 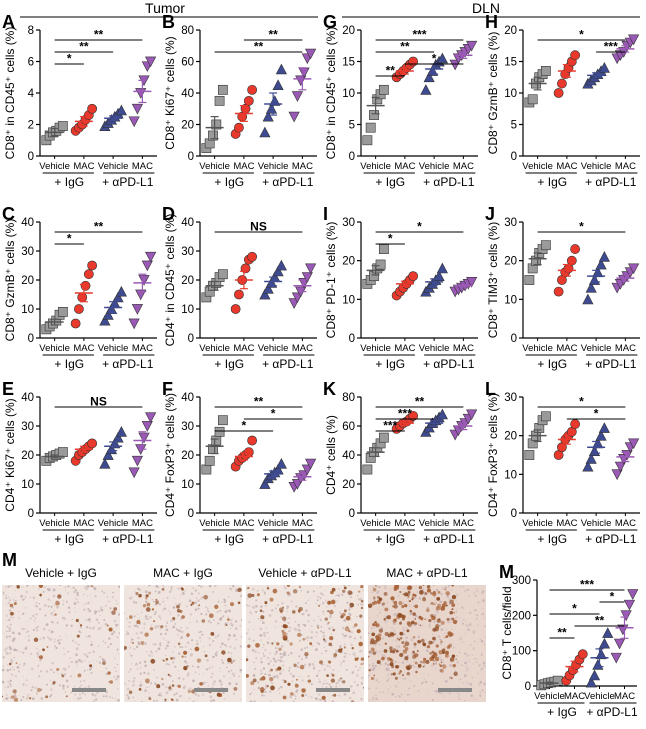 I want to click on y-tick-label: 200, so click(x=521, y=616).